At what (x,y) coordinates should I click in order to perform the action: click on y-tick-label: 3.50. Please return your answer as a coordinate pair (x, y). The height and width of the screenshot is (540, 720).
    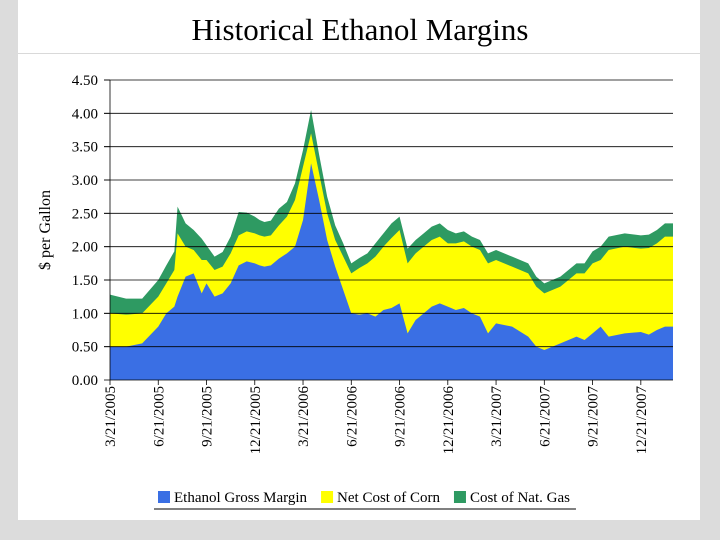
    Looking at the image, I should click on (85, 148).